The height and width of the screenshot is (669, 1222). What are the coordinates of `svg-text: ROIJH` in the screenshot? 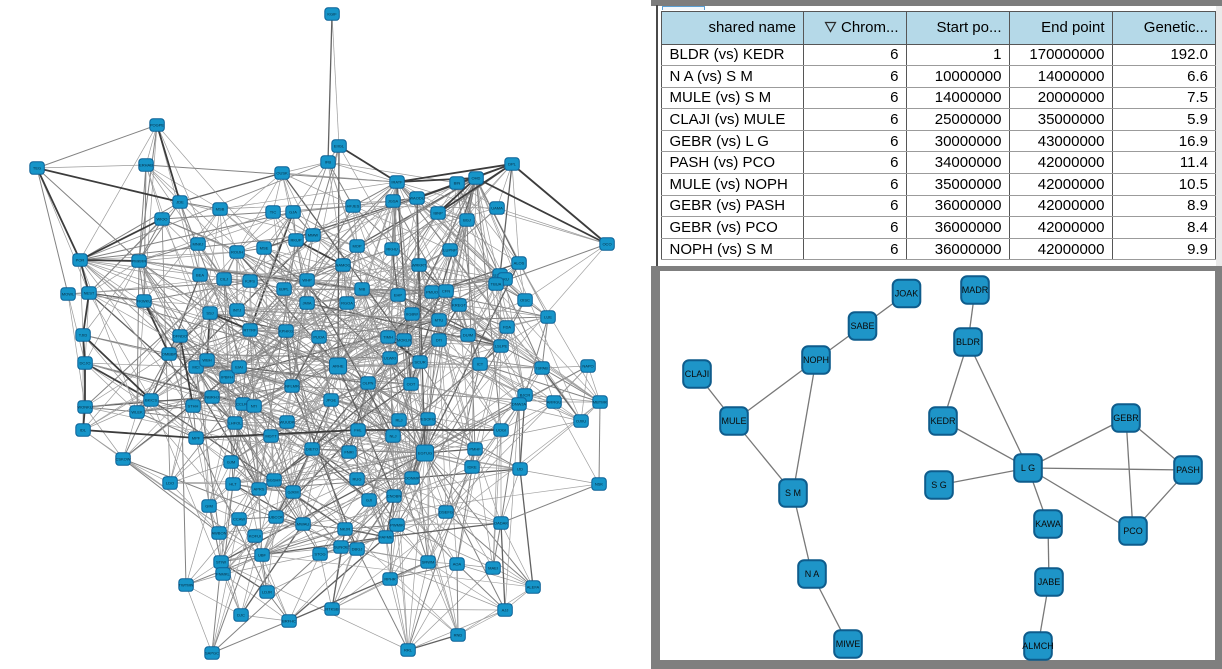 It's located at (237, 252).